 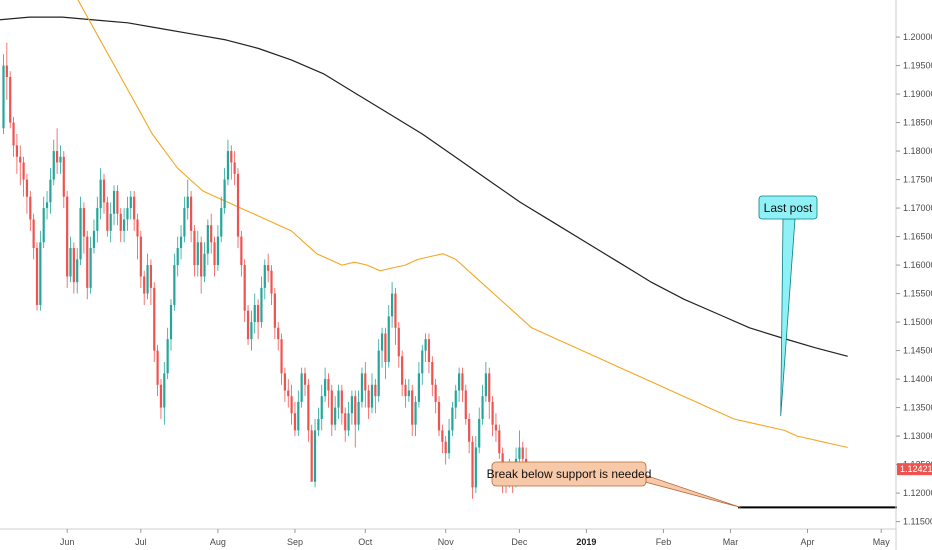 What do you see at coordinates (917, 180) in the screenshot?
I see `price-tick-label: 1.17500` at bounding box center [917, 180].